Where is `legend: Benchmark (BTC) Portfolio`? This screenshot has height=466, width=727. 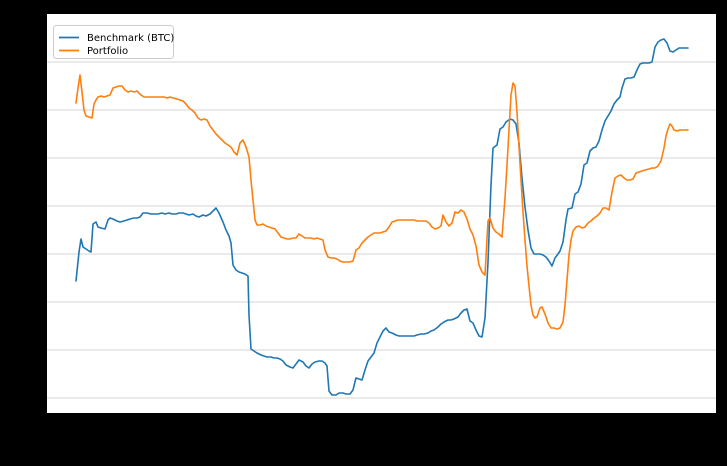 legend: Benchmark (BTC) Portfolio is located at coordinates (113, 42).